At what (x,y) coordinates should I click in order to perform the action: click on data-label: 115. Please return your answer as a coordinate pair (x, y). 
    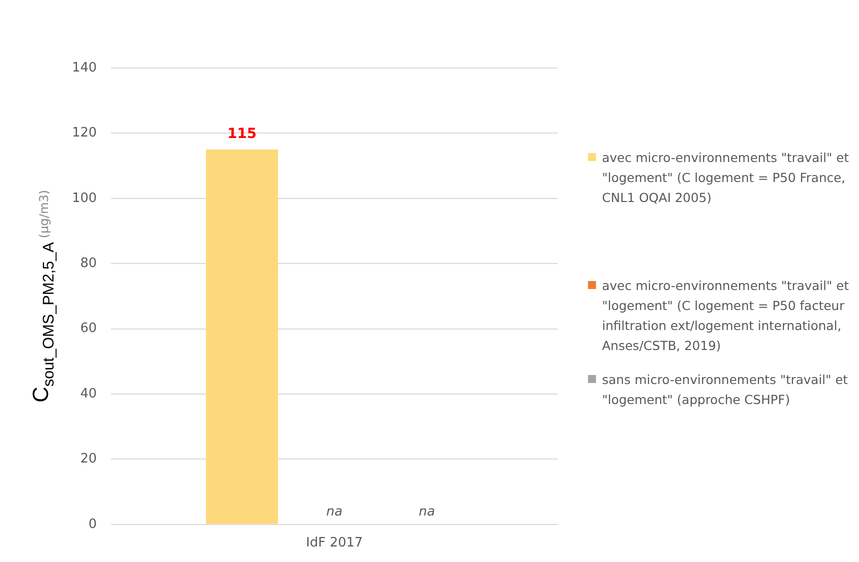
    Looking at the image, I should click on (242, 134).